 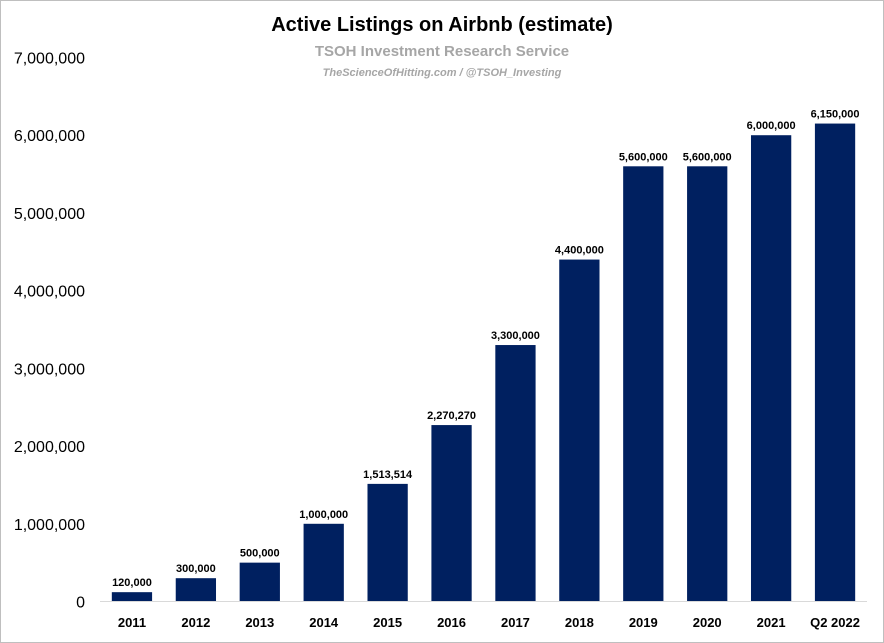 I want to click on x-tick-label: 2014, so click(x=324, y=622).